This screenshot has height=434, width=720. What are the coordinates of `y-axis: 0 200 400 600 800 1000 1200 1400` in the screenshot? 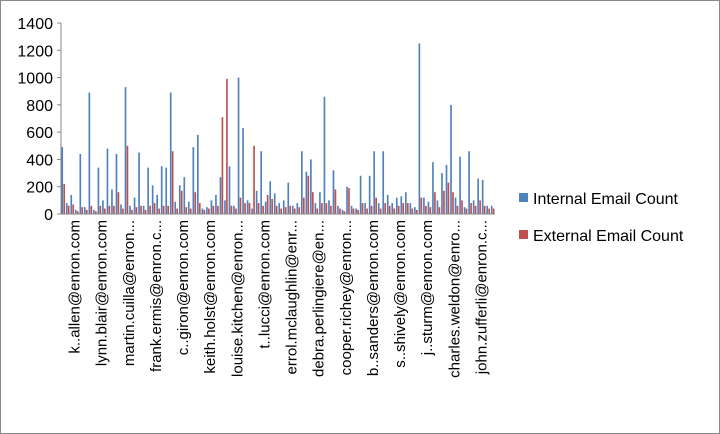 It's located at (39, 120).